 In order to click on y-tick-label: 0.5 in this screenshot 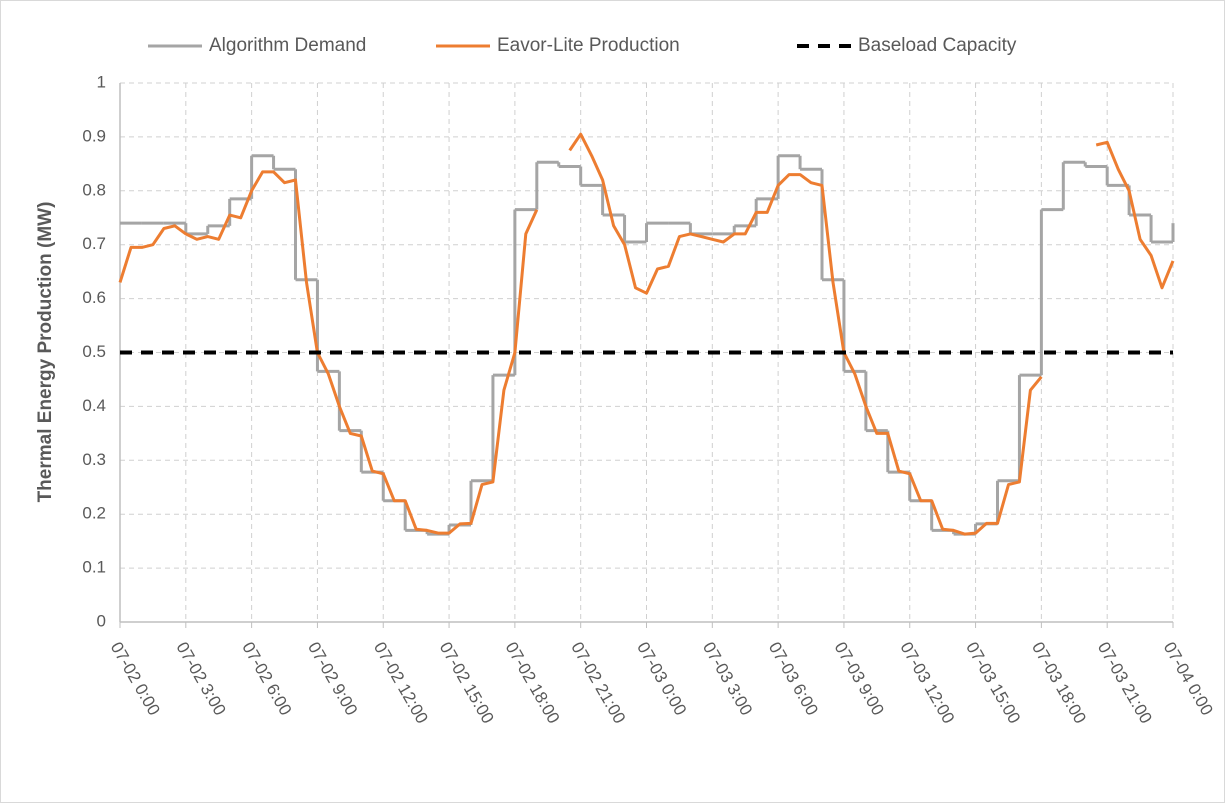, I will do `click(94, 351)`.